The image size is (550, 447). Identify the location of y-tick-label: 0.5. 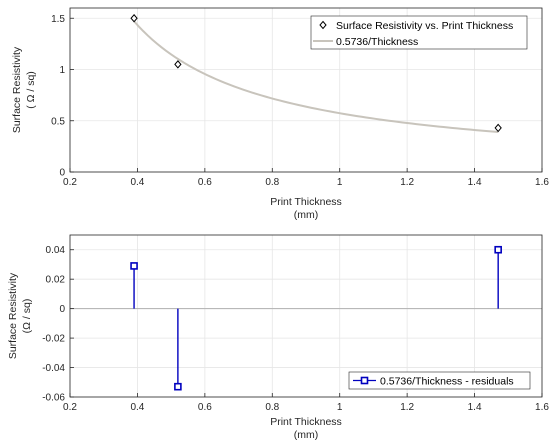
(58, 121).